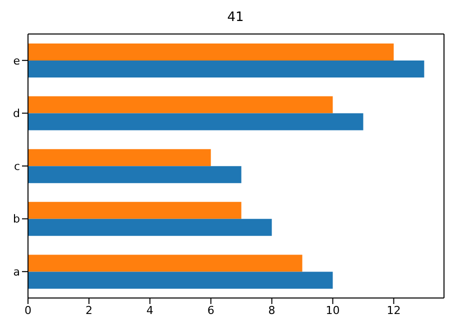 The width and height of the screenshot is (471, 330). Describe the element at coordinates (28, 310) in the screenshot. I see `x-tick-label: 0` at that location.